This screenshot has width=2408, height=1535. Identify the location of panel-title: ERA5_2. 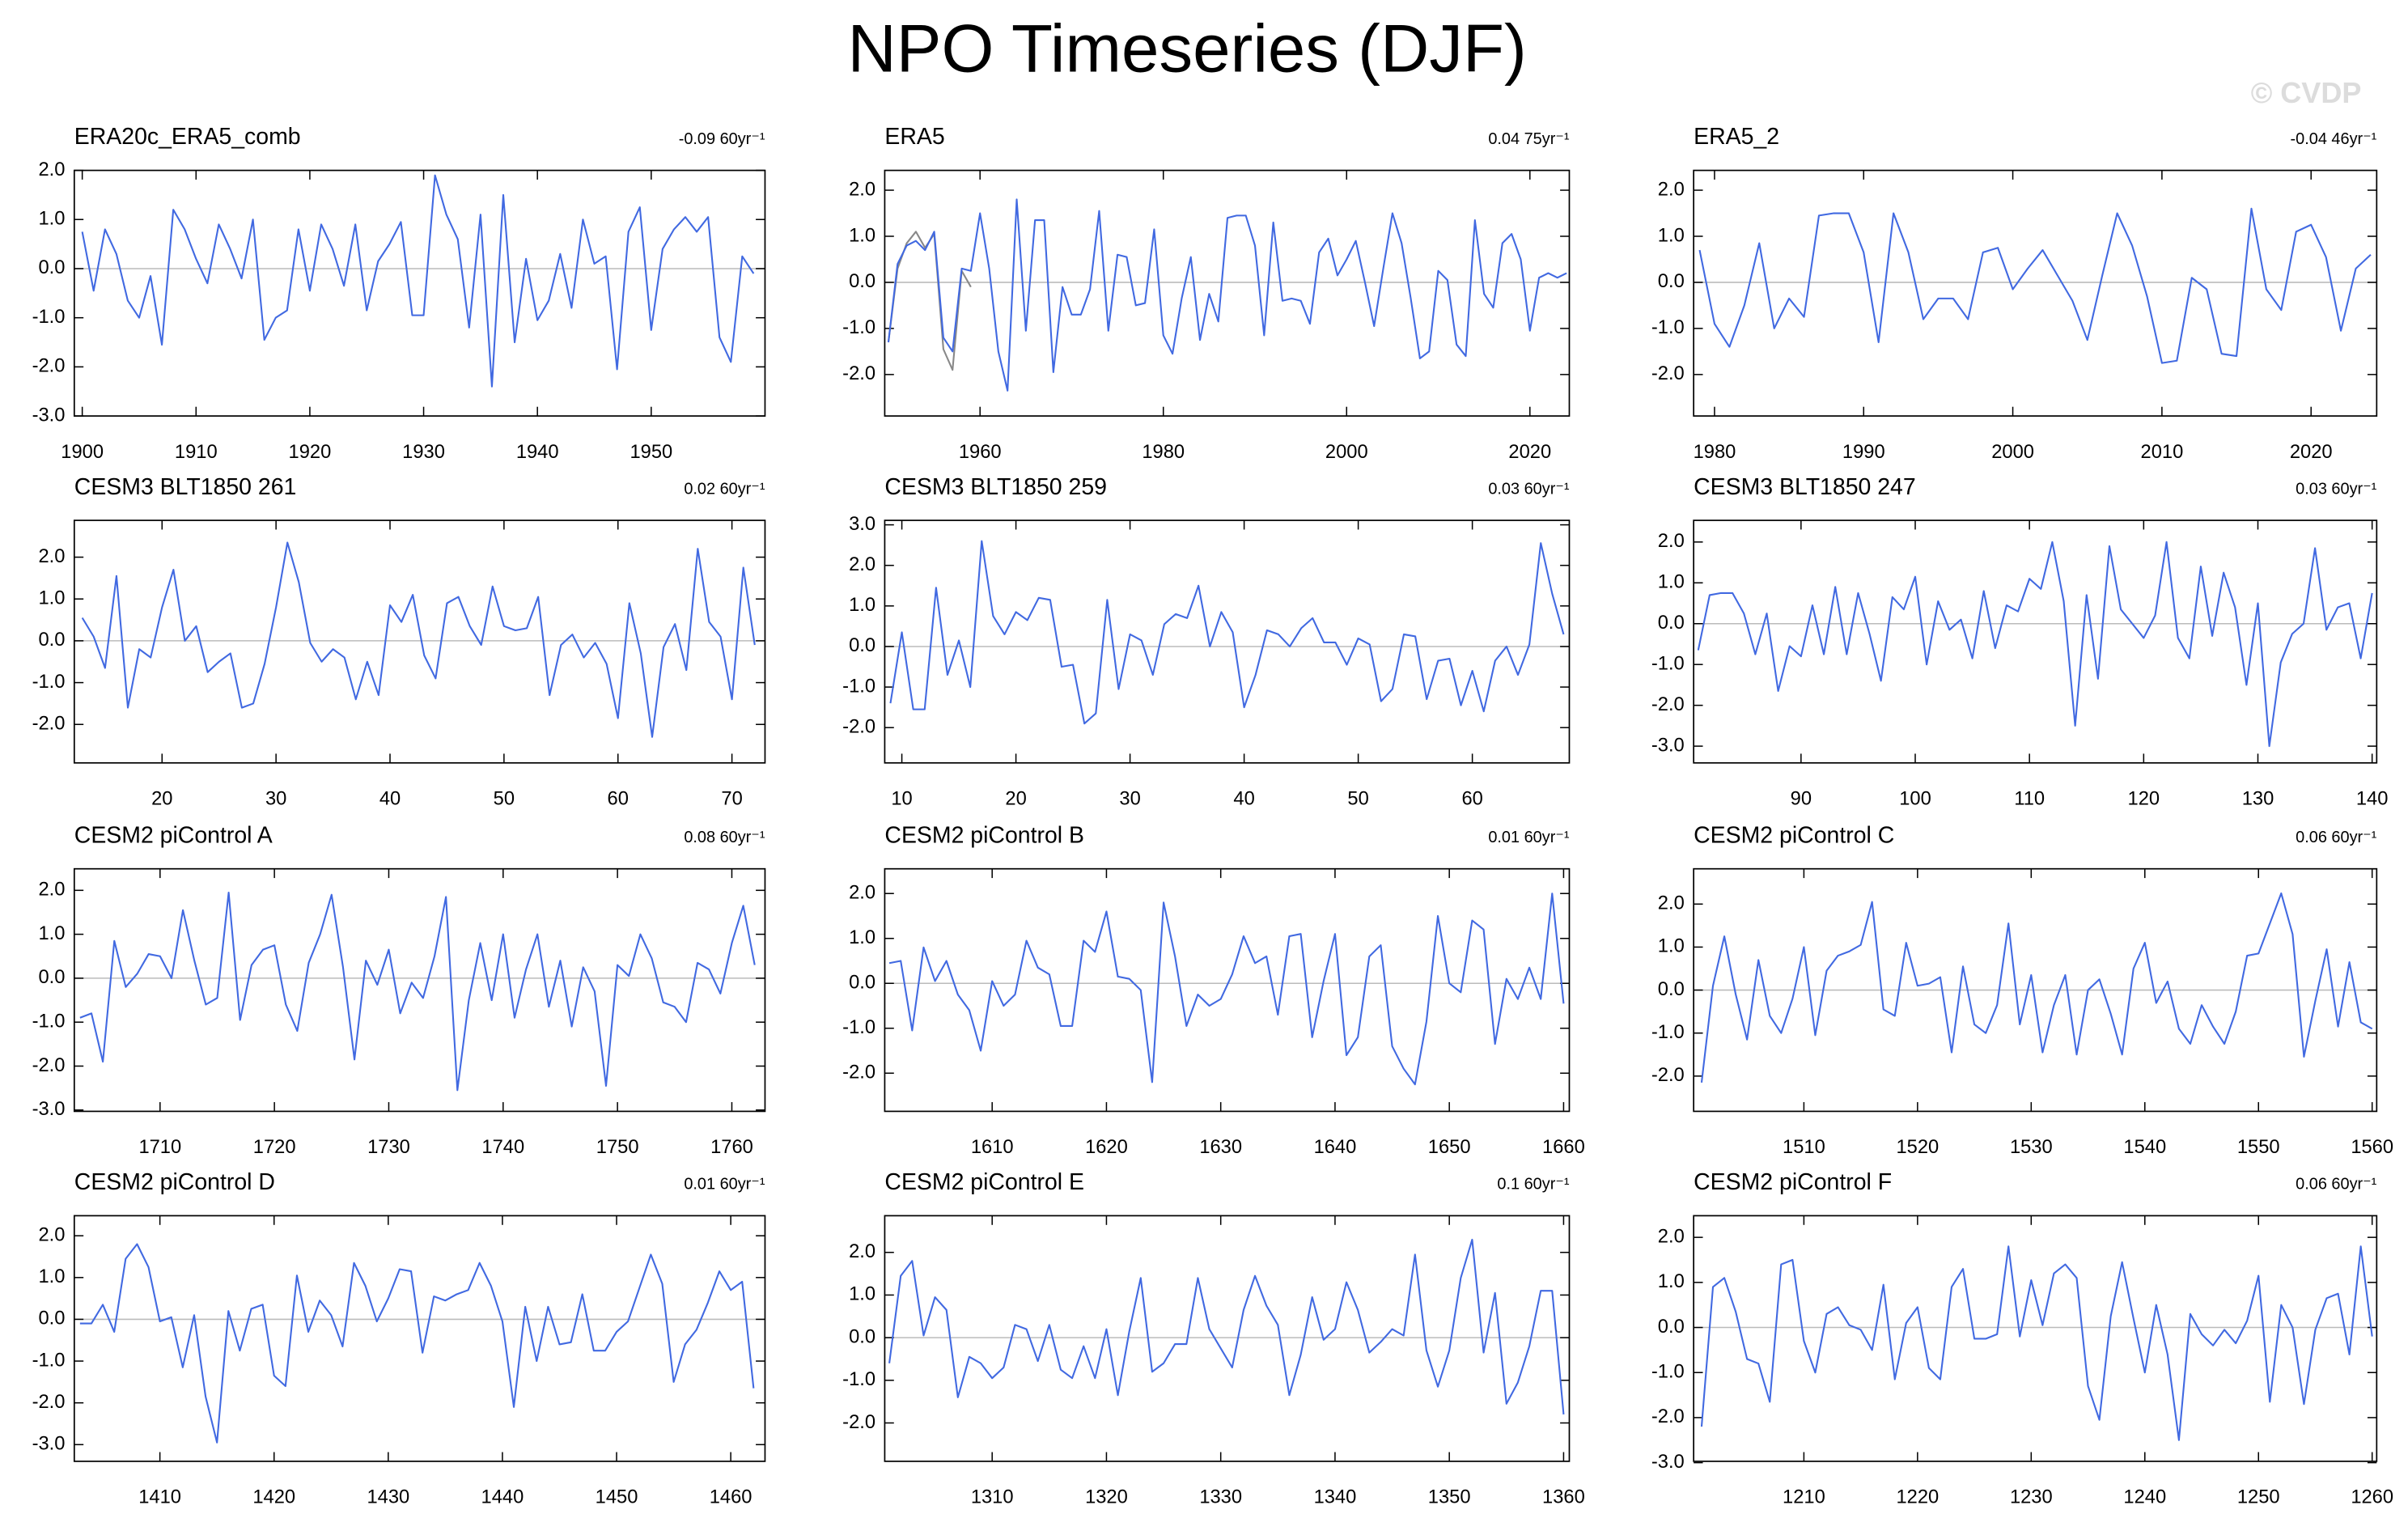
(1736, 137).